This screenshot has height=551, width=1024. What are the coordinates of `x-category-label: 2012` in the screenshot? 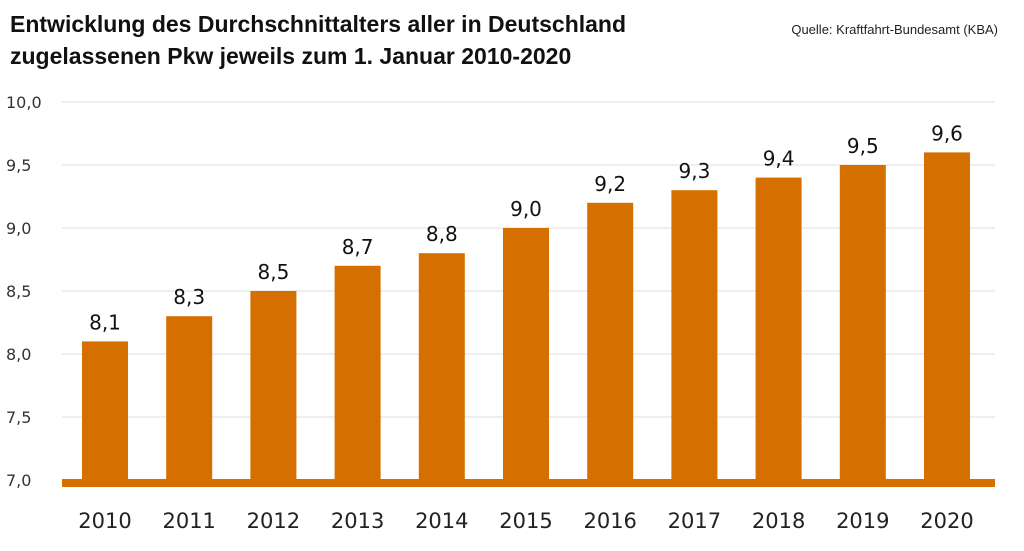 It's located at (273, 521).